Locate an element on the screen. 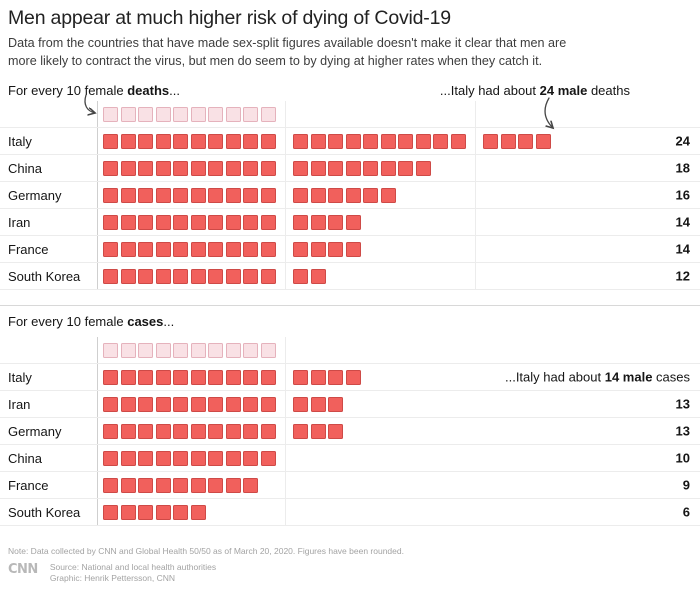 Image resolution: width=700 pixels, height=590 pixels. female-reference-row is located at coordinates (350, 350).